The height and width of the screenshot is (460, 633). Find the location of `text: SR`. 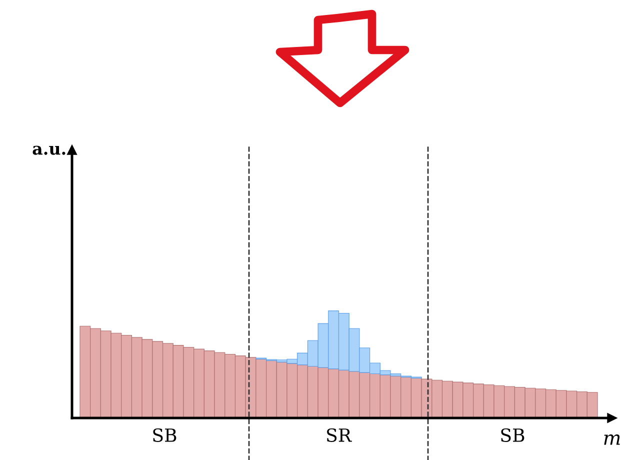

text: SR is located at coordinates (339, 435).